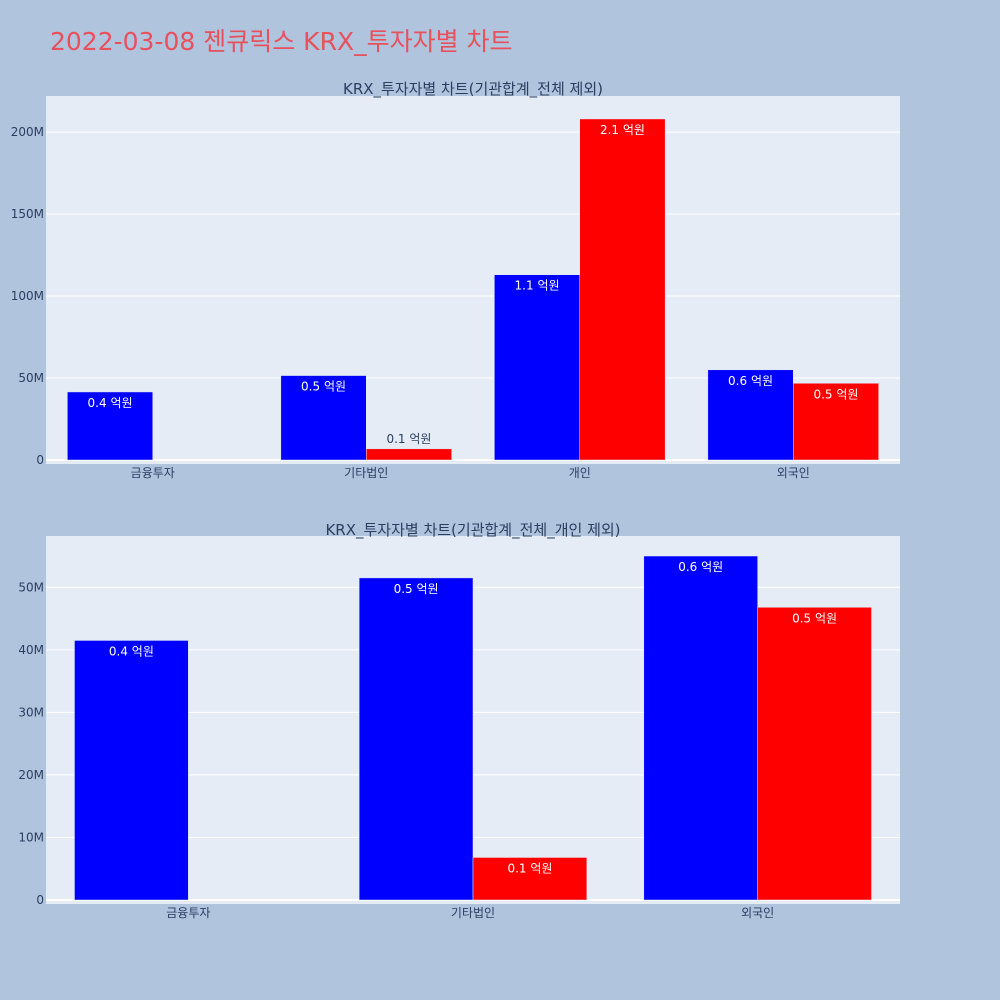  I want to click on y-tick-label: 200M, so click(27, 132).